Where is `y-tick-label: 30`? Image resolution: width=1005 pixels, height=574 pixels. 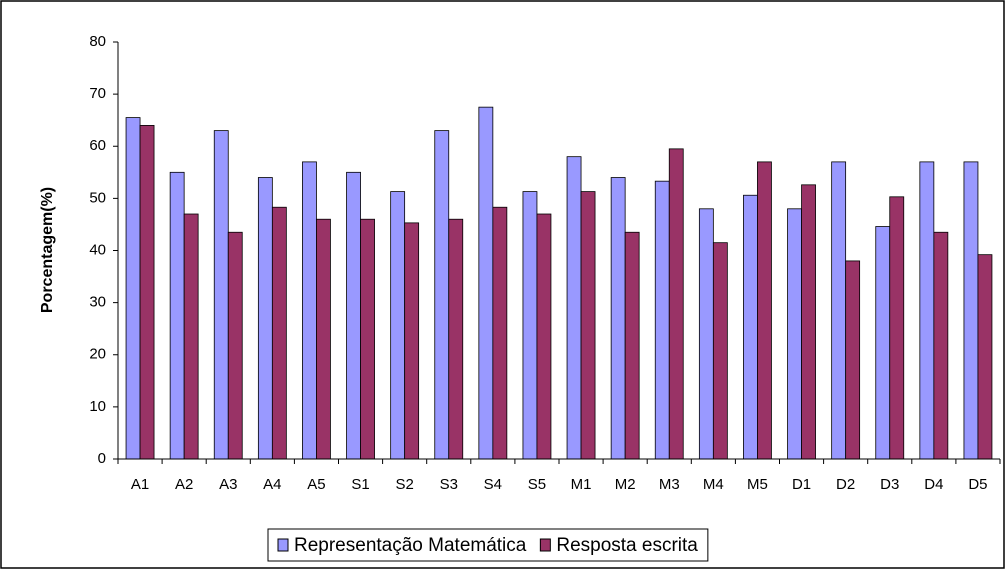 y-tick-label: 30 is located at coordinates (97, 302).